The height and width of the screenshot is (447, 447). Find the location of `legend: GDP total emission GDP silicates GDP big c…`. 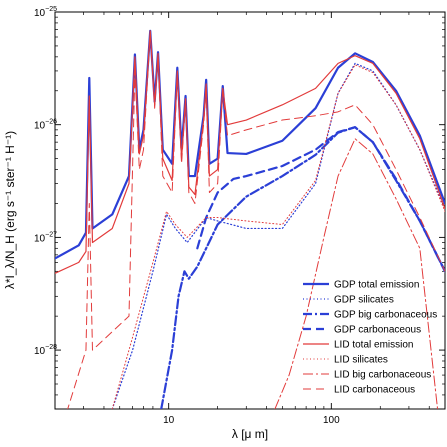

legend: GDP total emission GDP silicates GDP big c… is located at coordinates (370, 338).